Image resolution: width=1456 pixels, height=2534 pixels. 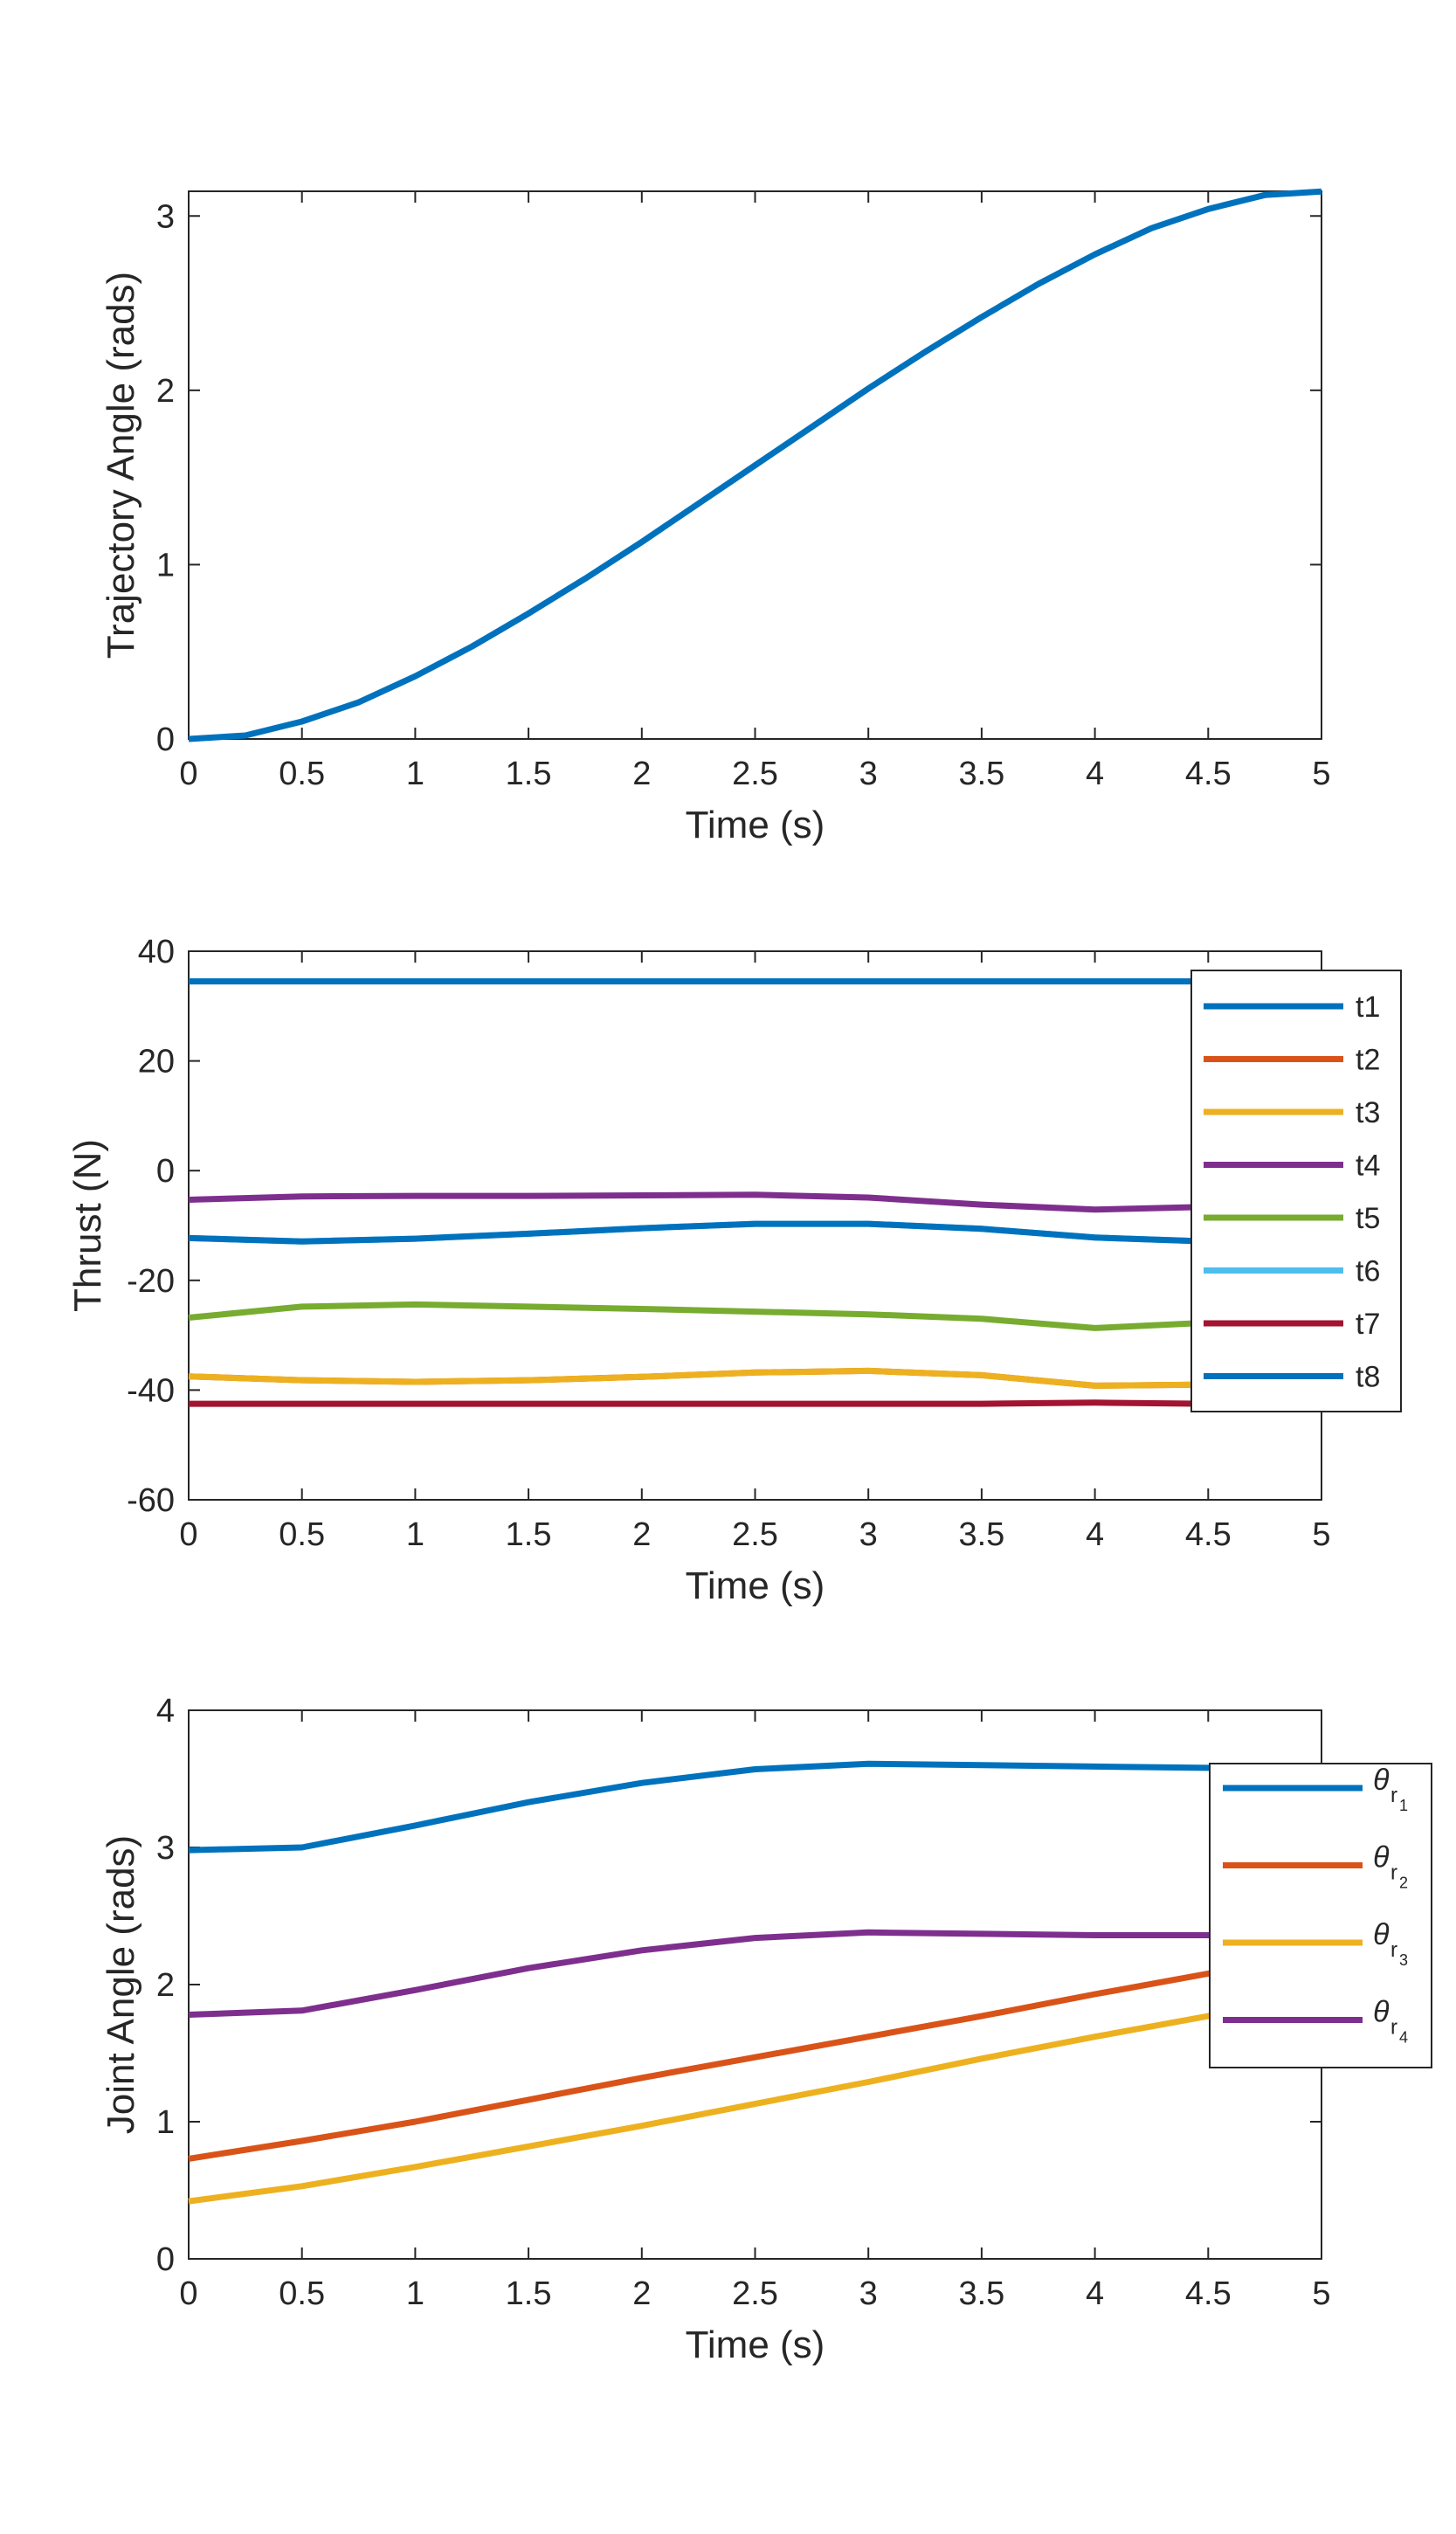 I want to click on legend-entry-theta-r4: θ, so click(x=1381, y=2012).